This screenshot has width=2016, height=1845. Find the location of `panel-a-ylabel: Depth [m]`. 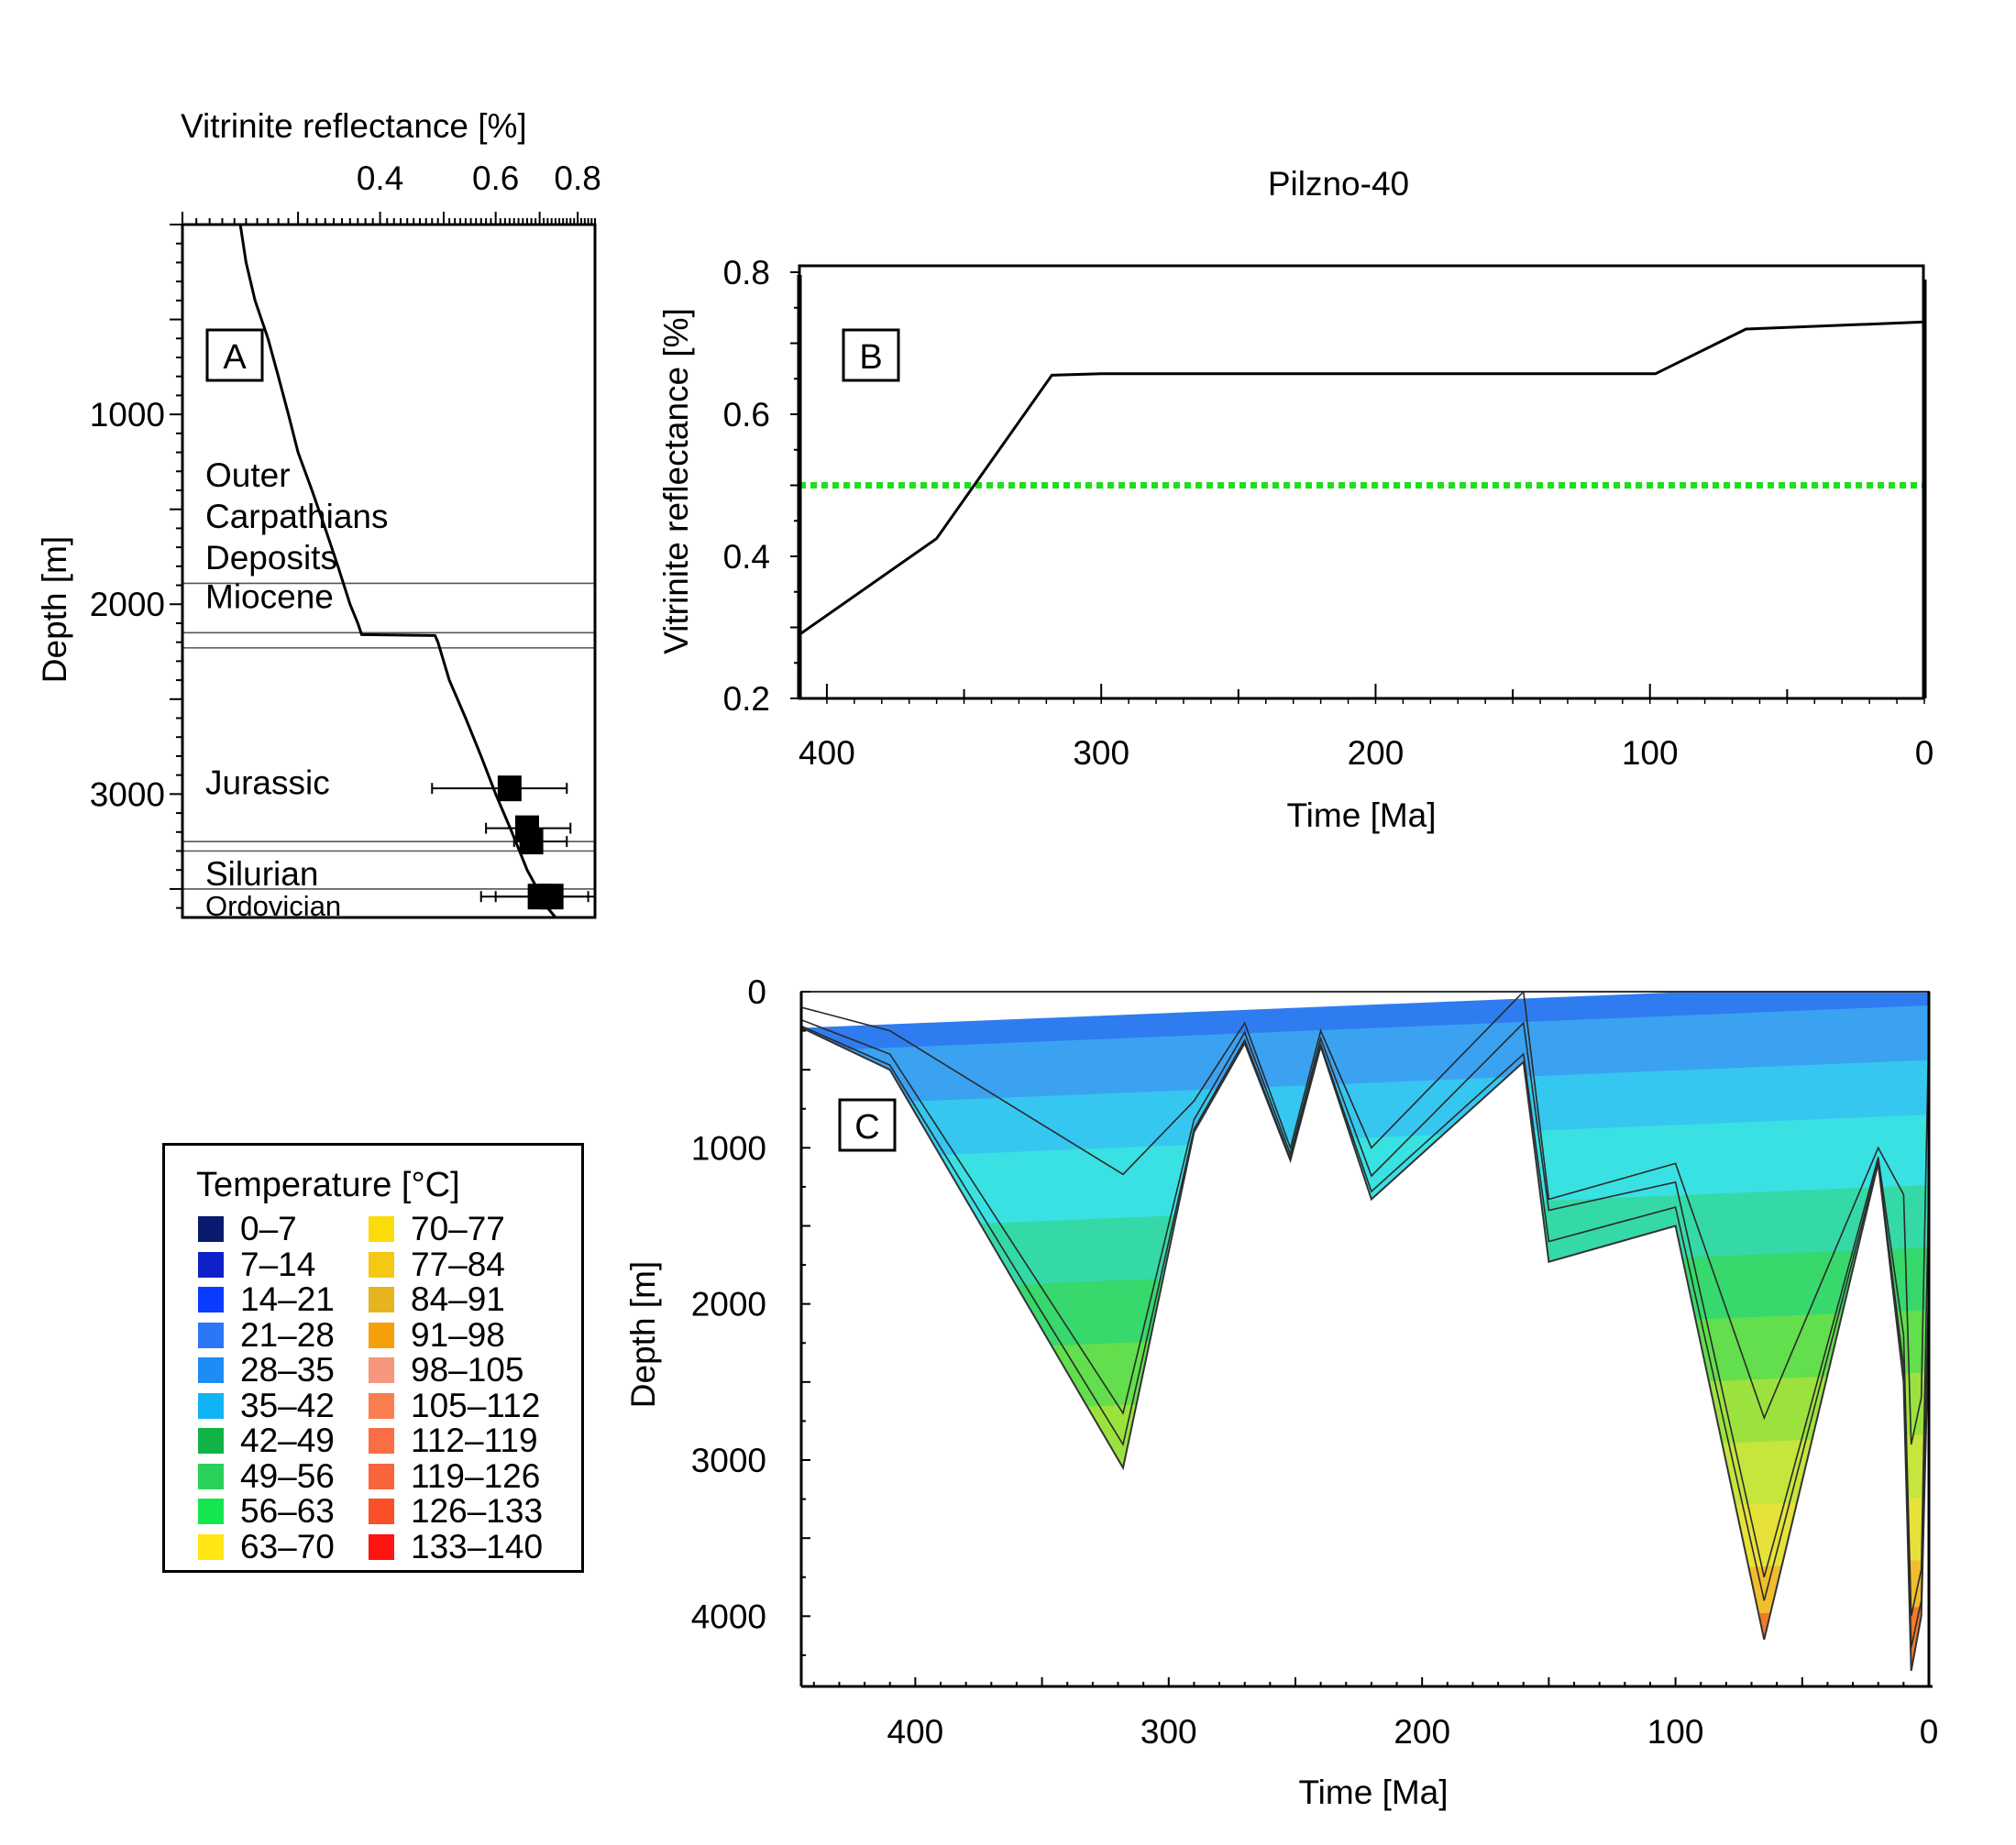

panel-a-ylabel: Depth [m] is located at coordinates (54, 609).